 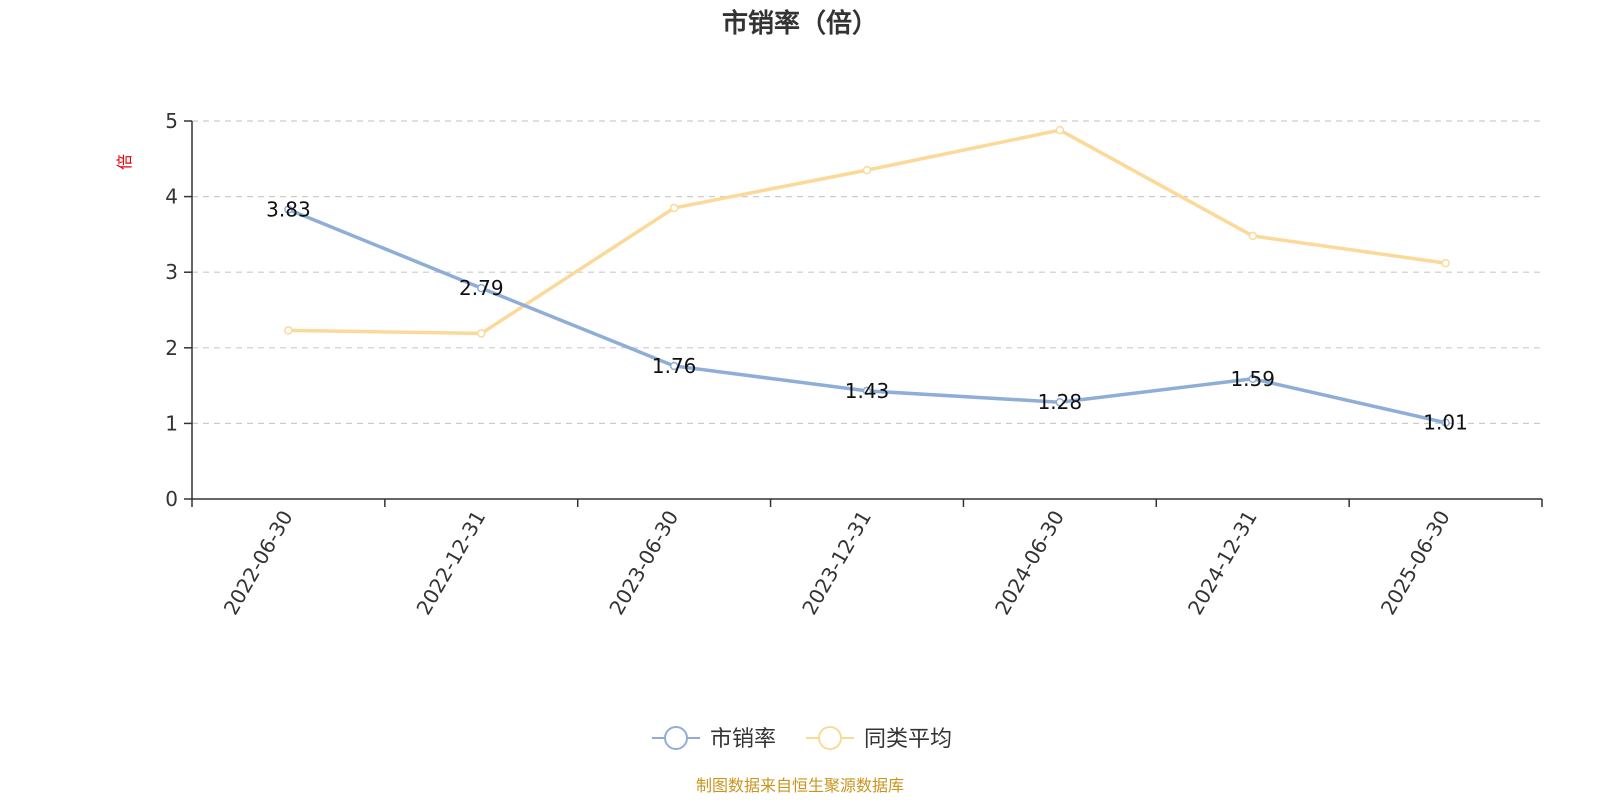 I want to click on data-label: 1.01, so click(x=1445, y=423).